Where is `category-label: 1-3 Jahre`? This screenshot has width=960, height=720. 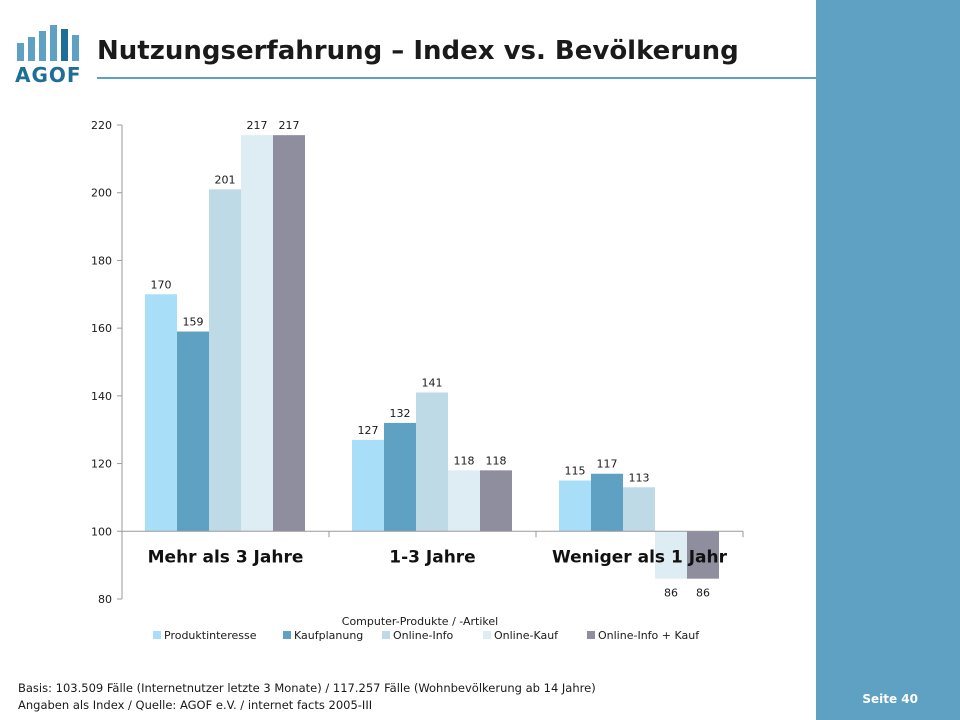
category-label: 1-3 Jahre is located at coordinates (432, 557).